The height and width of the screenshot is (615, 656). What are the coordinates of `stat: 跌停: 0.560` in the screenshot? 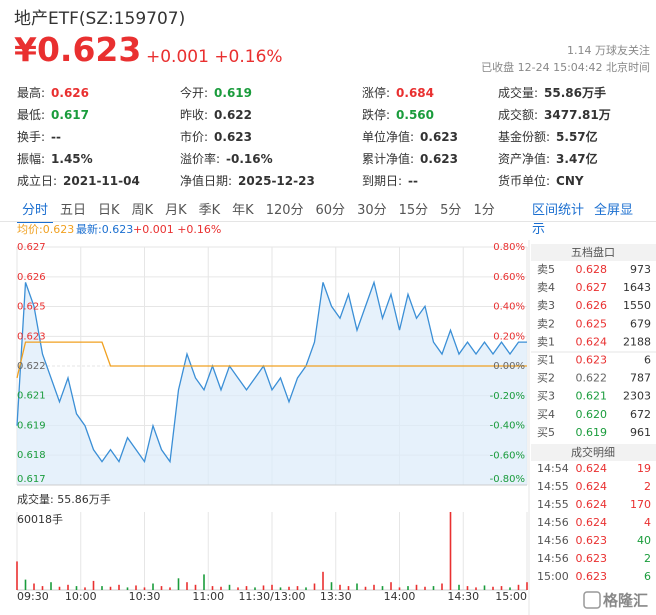 It's located at (430, 117).